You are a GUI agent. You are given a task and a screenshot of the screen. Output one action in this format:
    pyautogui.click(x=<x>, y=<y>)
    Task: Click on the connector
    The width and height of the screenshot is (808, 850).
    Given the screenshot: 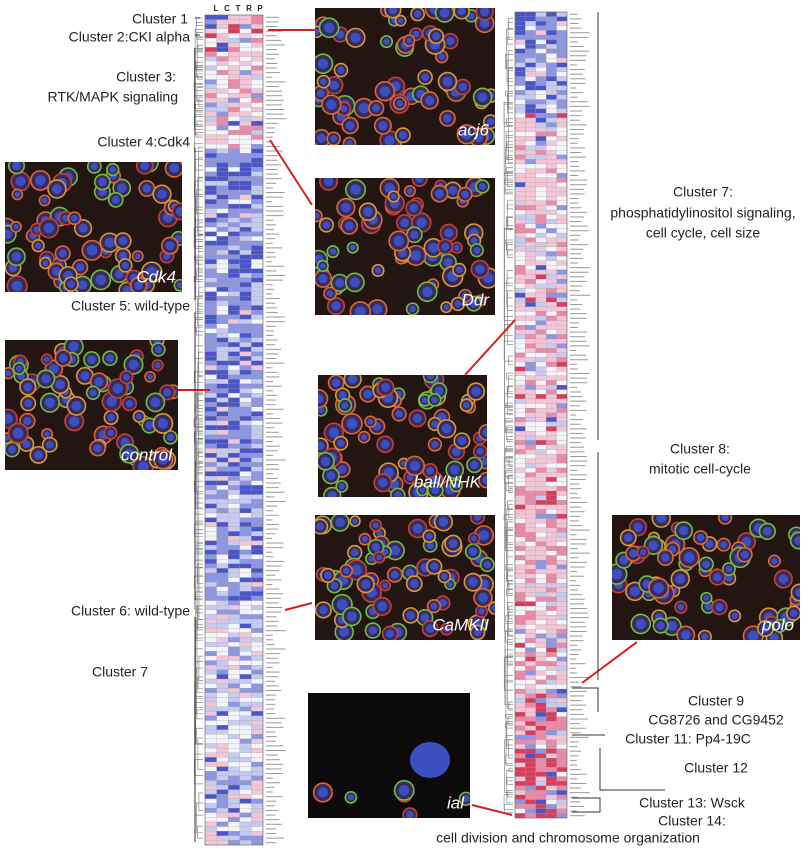 What is the action you would take?
    pyautogui.click(x=609, y=662)
    